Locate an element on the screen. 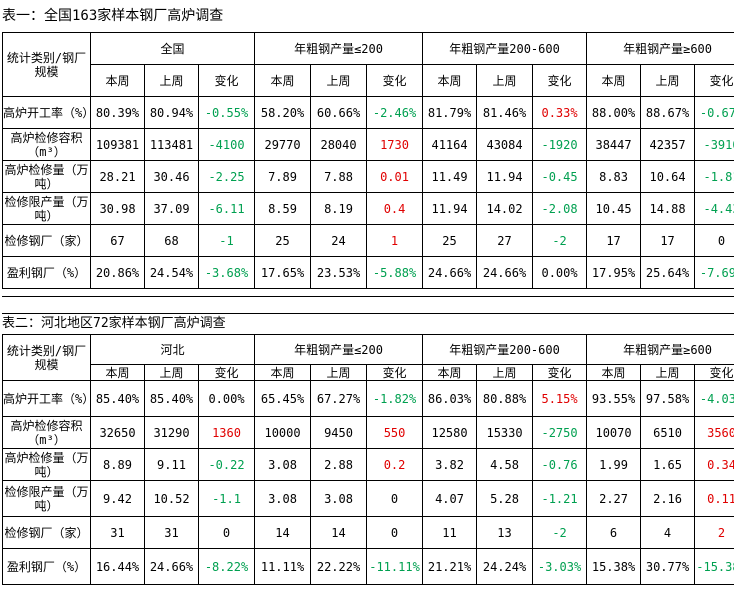  row-label: 检修钢厂（家） is located at coordinates (46, 240).